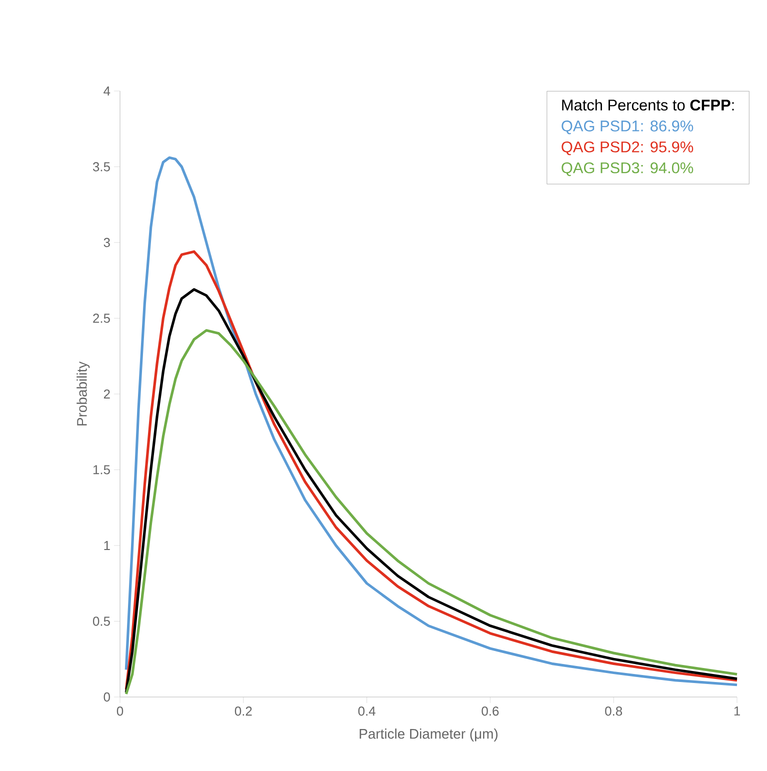 The height and width of the screenshot is (771, 767). Describe the element at coordinates (107, 243) in the screenshot. I see `y-tick-label: 3` at that location.